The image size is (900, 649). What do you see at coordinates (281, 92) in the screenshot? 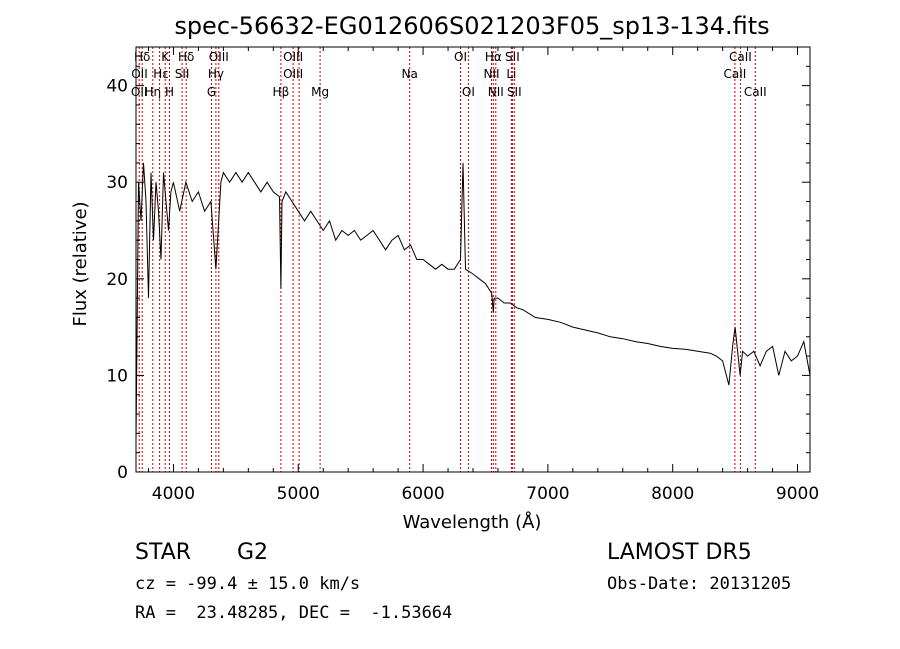
I see `line-label: Hβ` at bounding box center [281, 92].